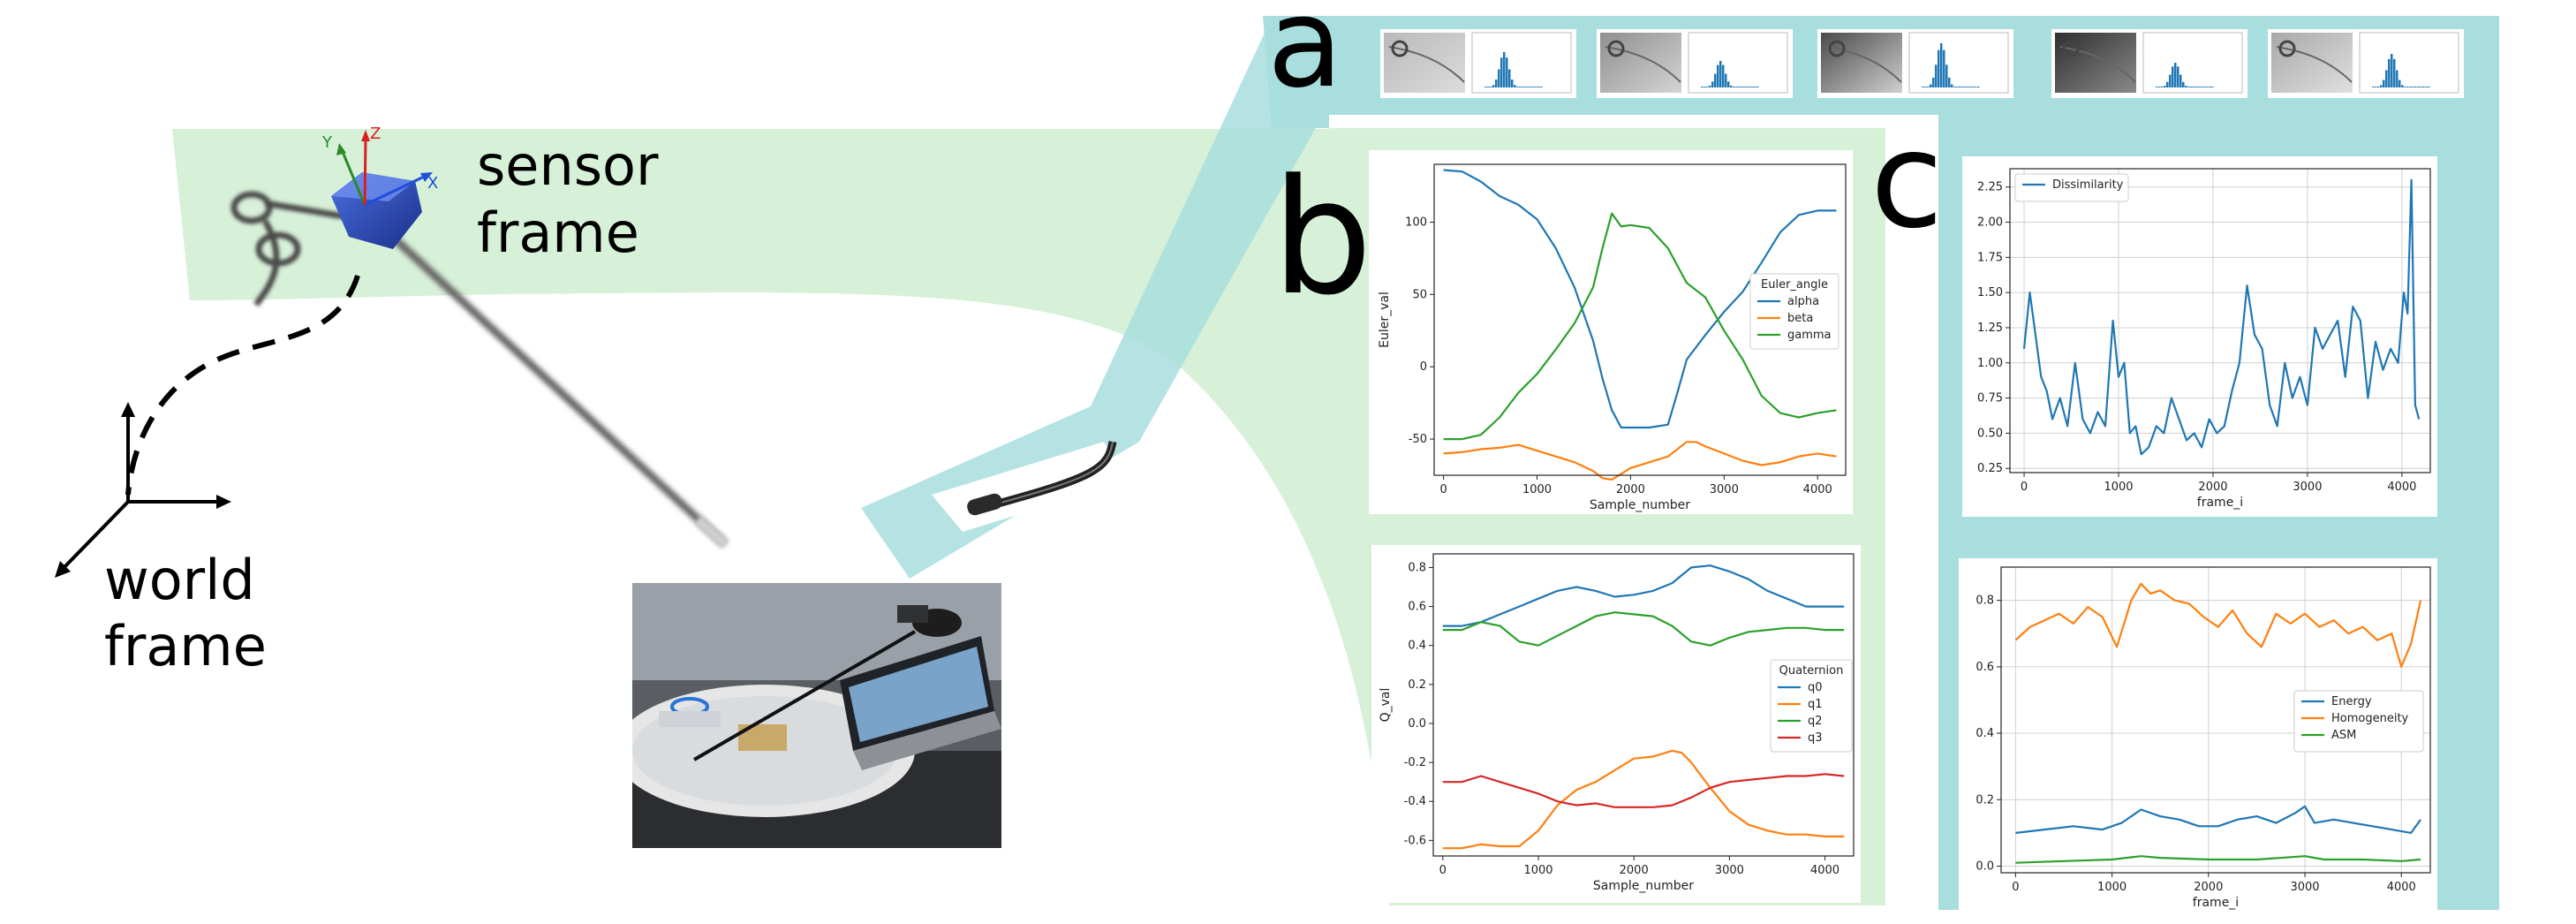 The image size is (2576, 924). I want to click on sensor-cable-coils, so click(287, 249).